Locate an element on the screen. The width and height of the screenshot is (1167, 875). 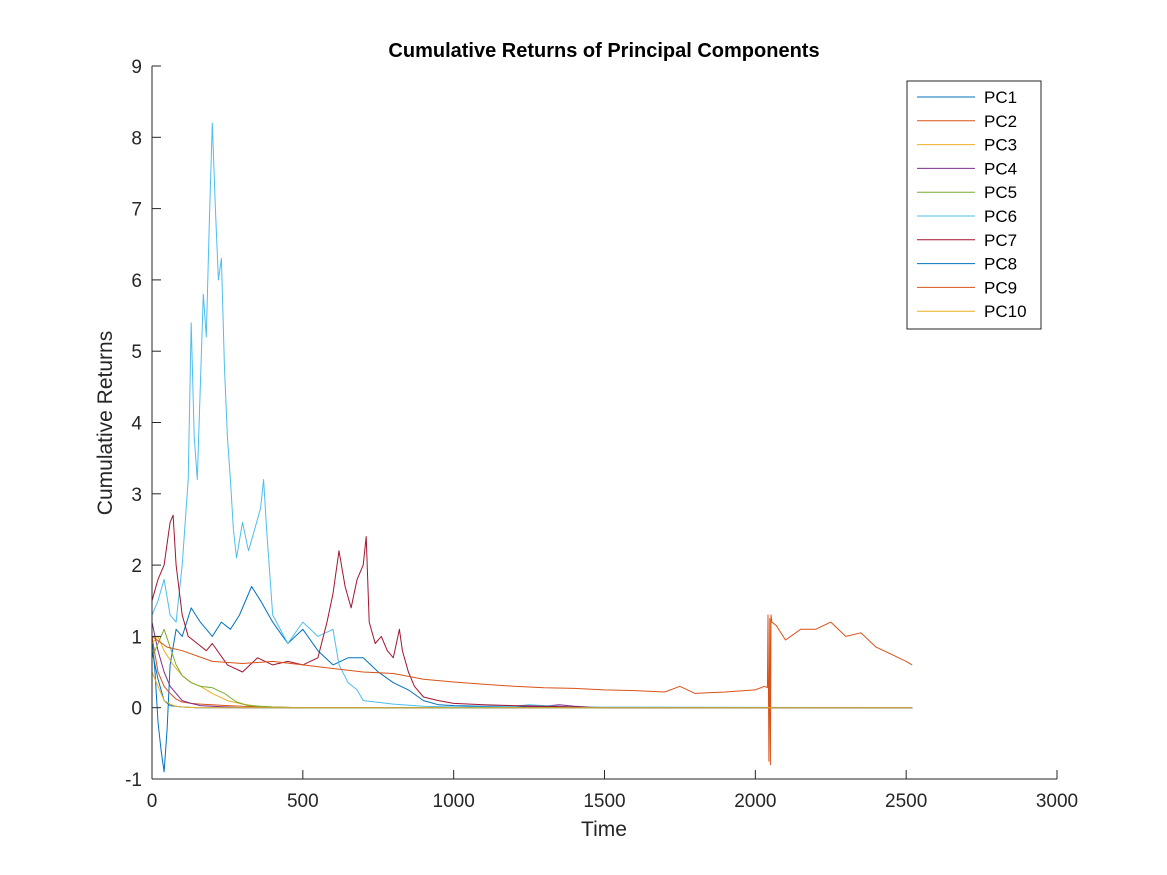
y-tick-label: 7 is located at coordinates (136, 210).